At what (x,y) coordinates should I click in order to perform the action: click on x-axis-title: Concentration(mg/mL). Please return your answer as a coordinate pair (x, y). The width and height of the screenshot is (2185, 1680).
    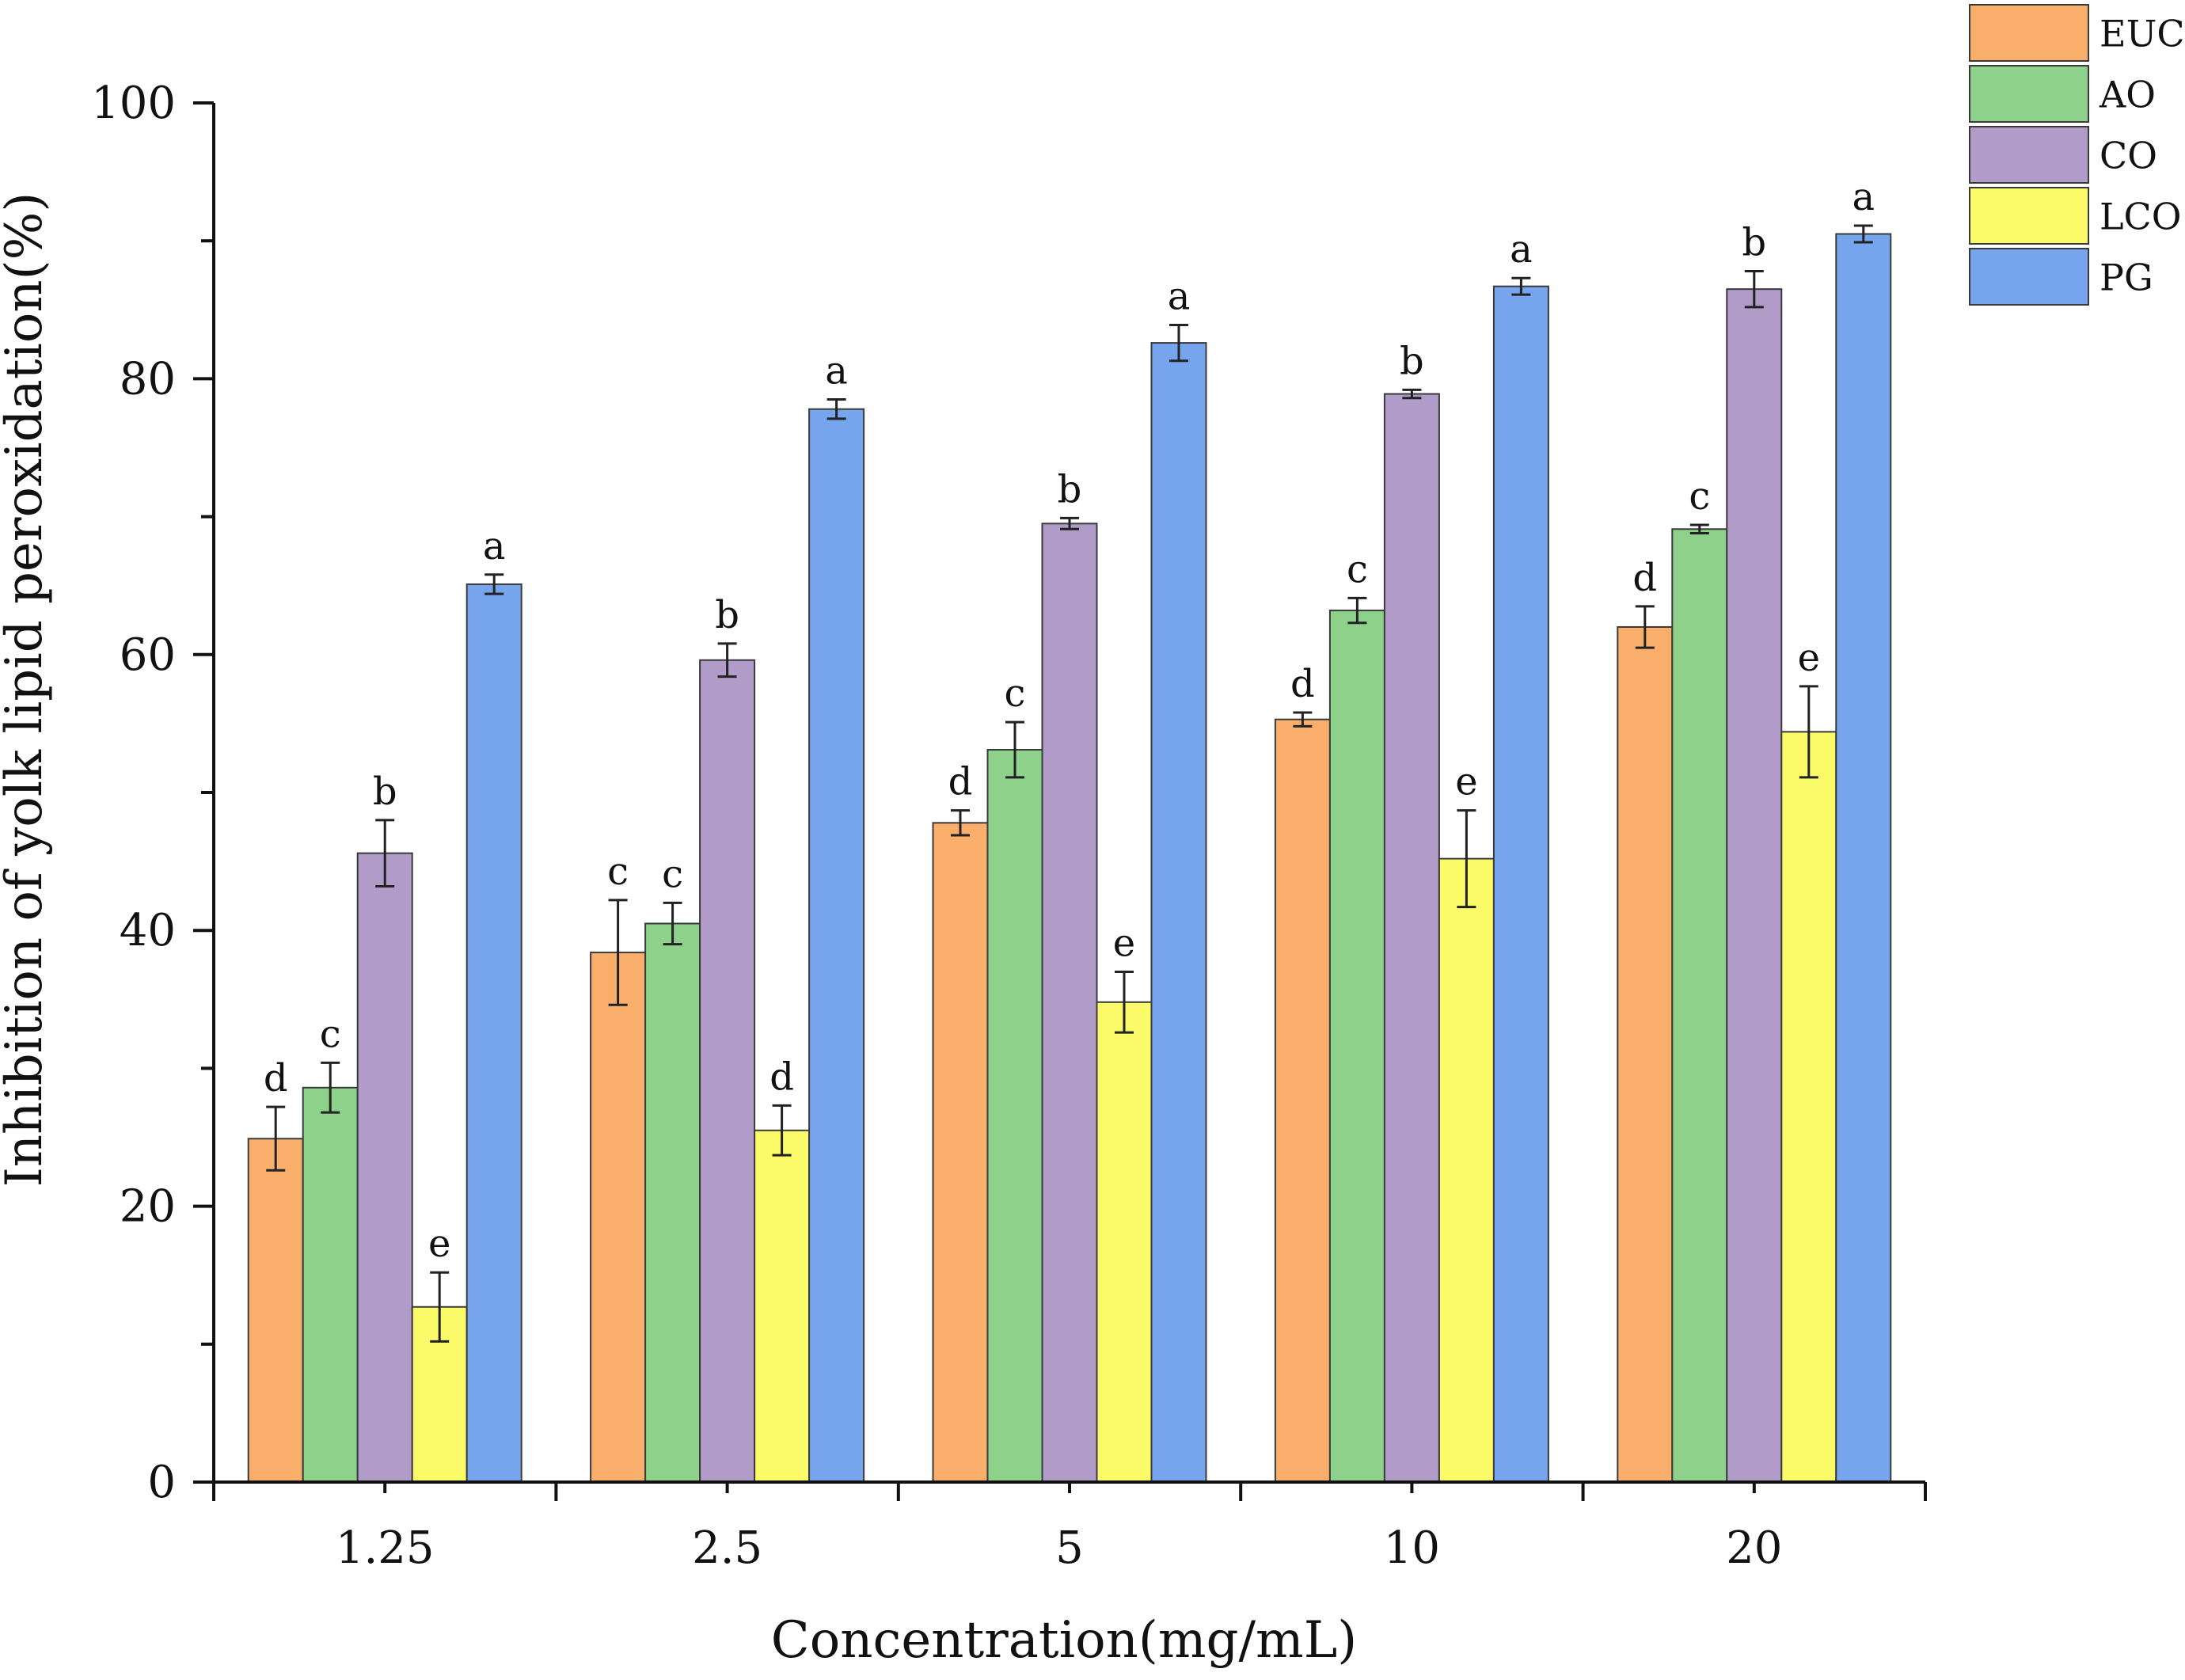
    Looking at the image, I should click on (1064, 1640).